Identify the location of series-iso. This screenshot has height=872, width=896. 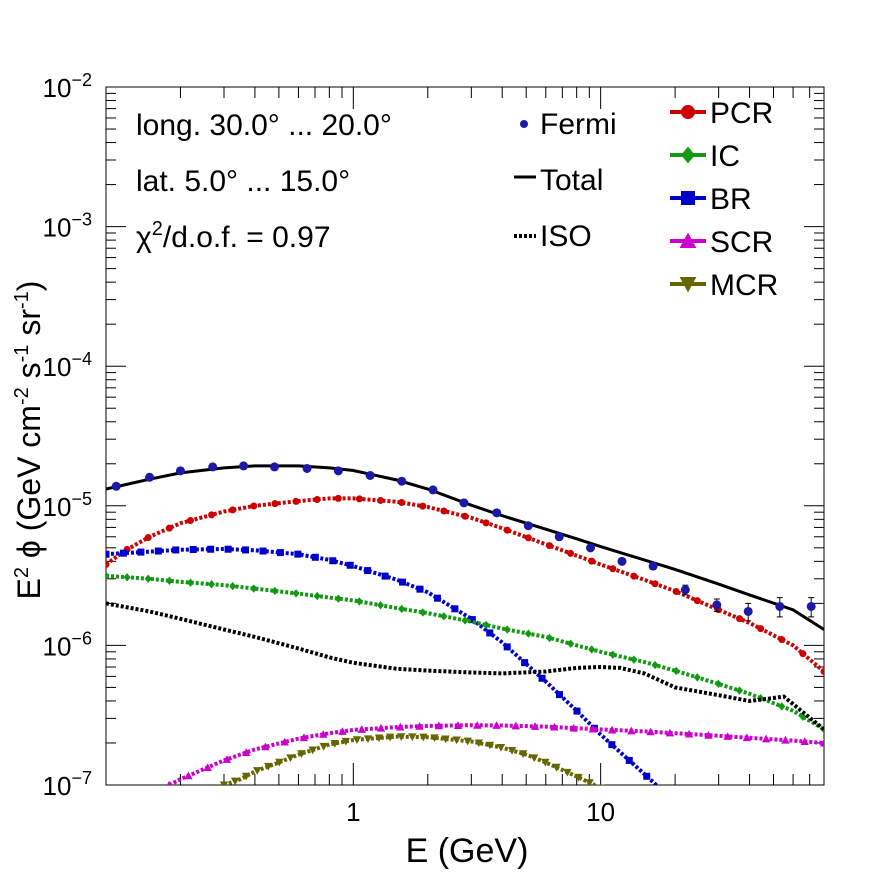
(465, 666).